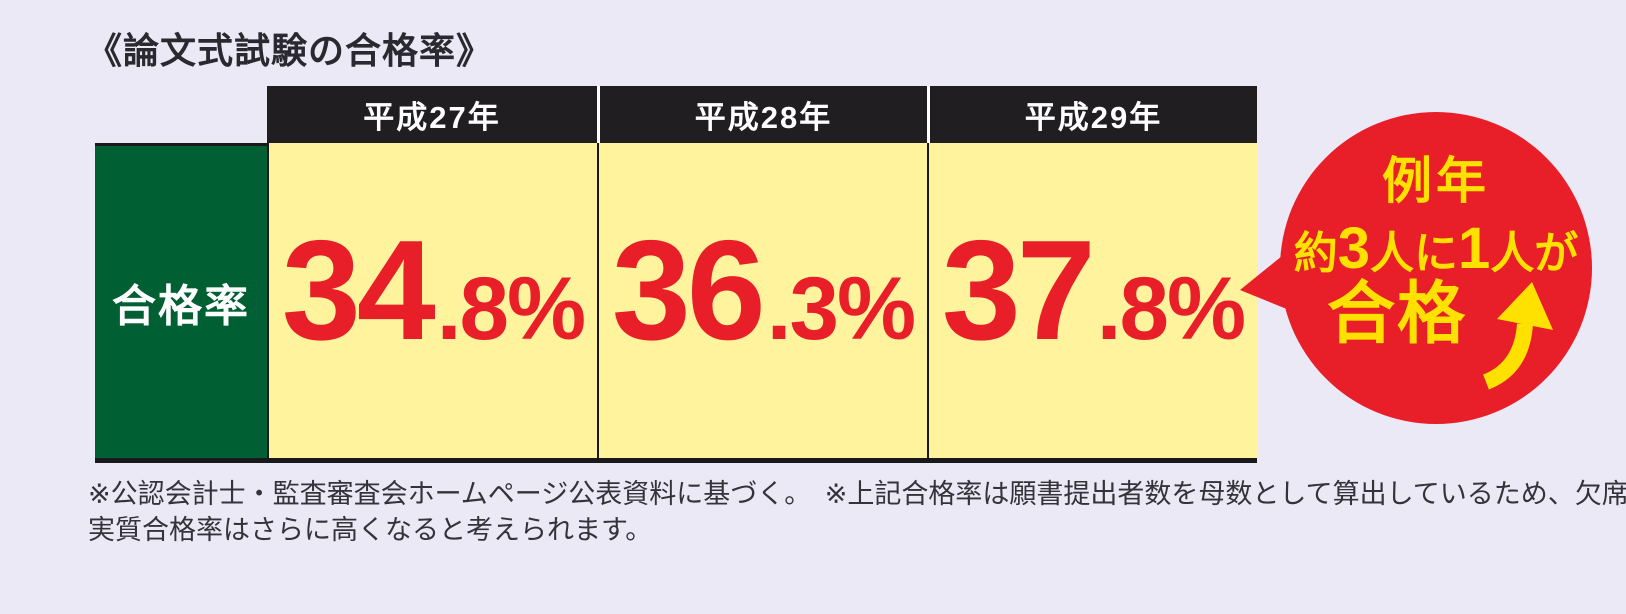  What do you see at coordinates (1517, 336) in the screenshot?
I see `curved-up-arrow-icon` at bounding box center [1517, 336].